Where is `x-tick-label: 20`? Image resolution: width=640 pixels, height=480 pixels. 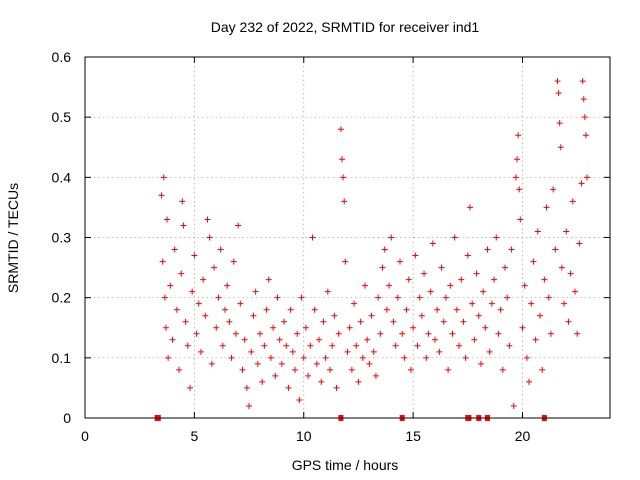 x-tick-label: 20 is located at coordinates (523, 436).